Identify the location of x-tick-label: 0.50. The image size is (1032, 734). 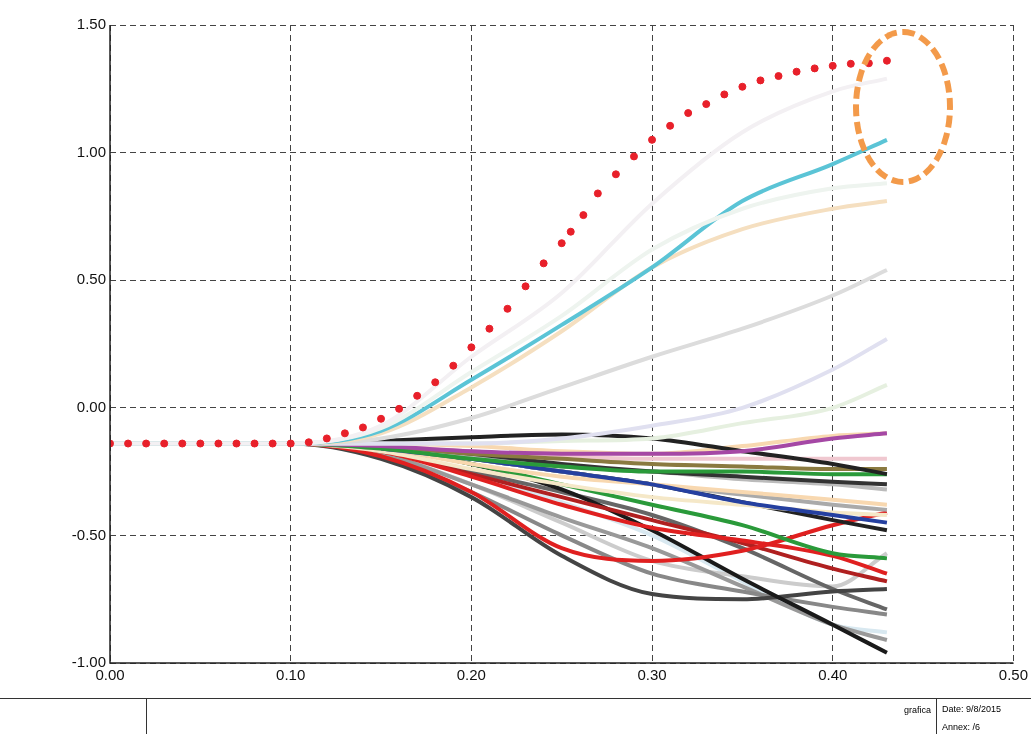
(1013, 675).